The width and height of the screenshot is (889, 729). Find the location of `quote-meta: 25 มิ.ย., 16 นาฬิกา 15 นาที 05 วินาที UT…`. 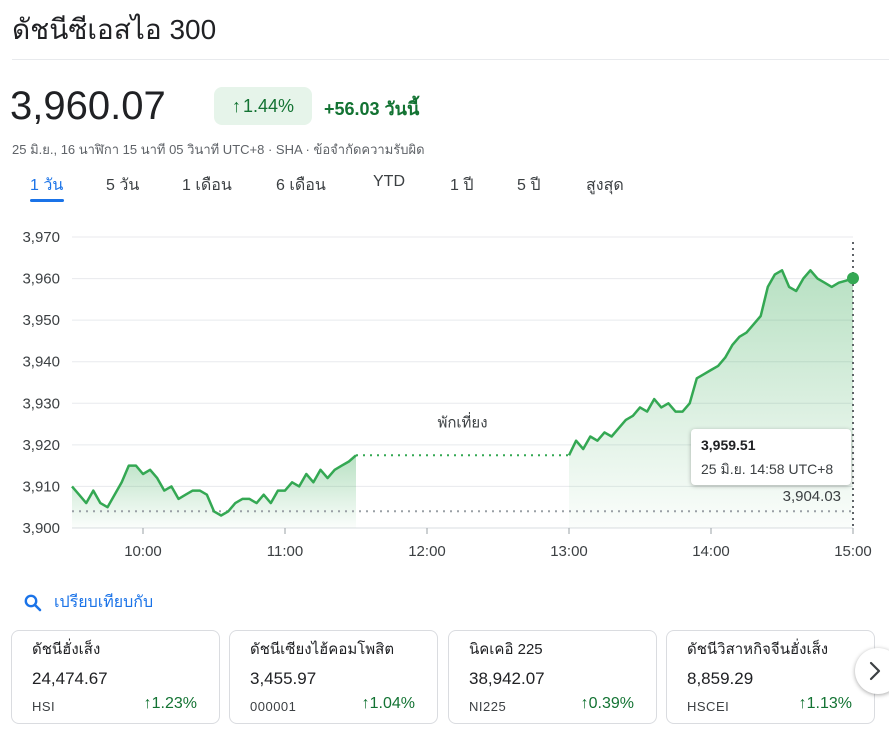

quote-meta: 25 มิ.ย., 16 นาฬิกา 15 นาที 05 วินาที UT… is located at coordinates (218, 149).